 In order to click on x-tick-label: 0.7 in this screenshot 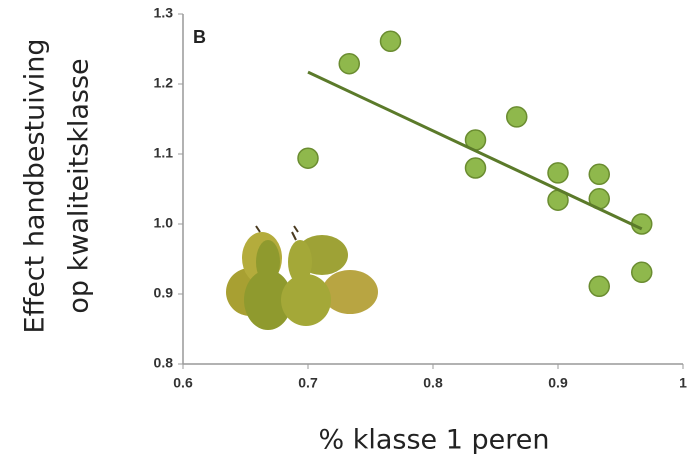, I will do `click(308, 383)`.